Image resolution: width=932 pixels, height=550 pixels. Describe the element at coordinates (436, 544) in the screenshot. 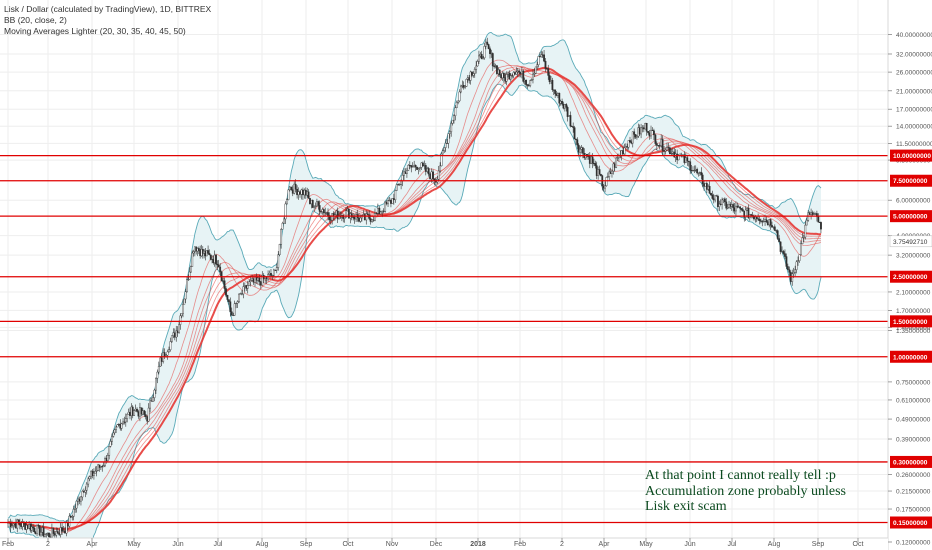

I see `x-tick-label: Dec` at that location.